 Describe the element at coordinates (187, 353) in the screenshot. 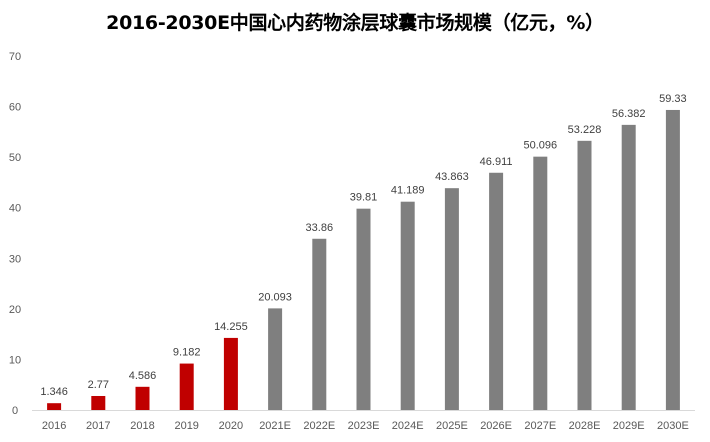

I see `data-label: 9.182` at that location.